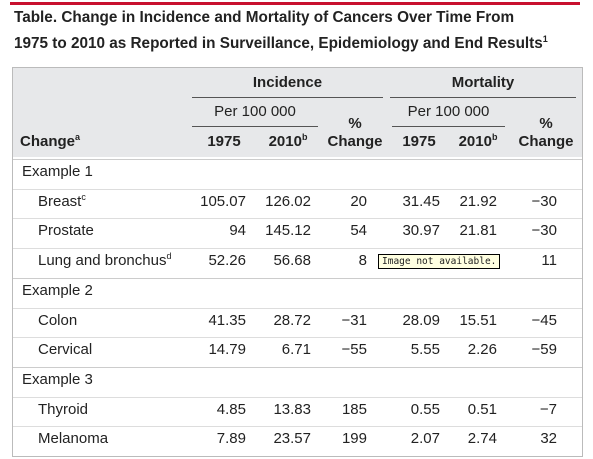  I want to click on group-header: Incidence, so click(287, 82).